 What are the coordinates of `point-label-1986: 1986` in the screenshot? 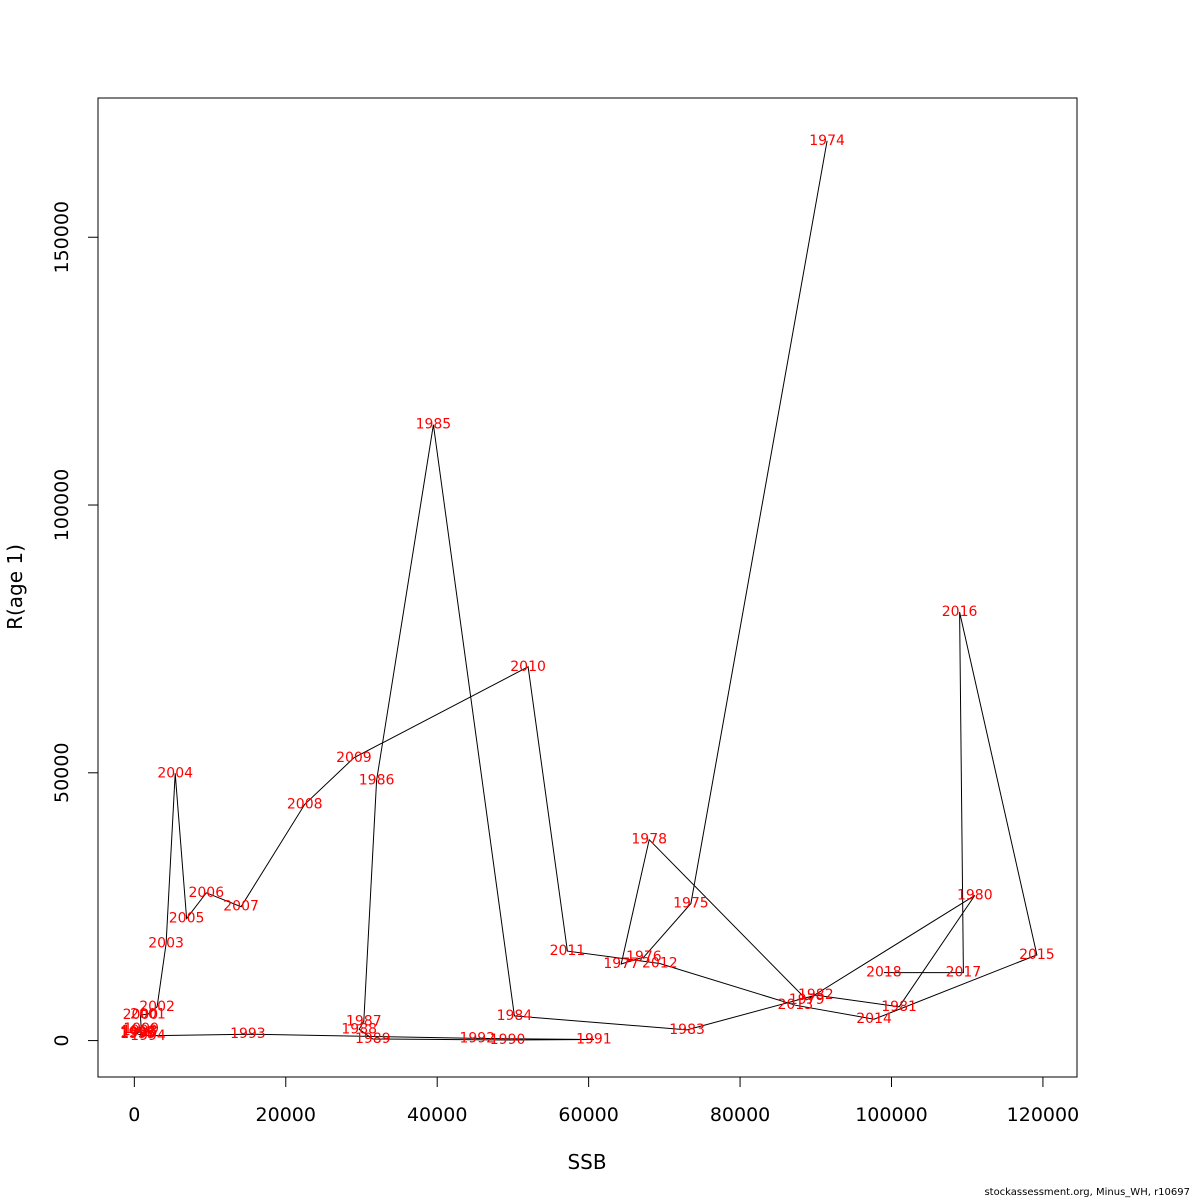 It's located at (377, 780).